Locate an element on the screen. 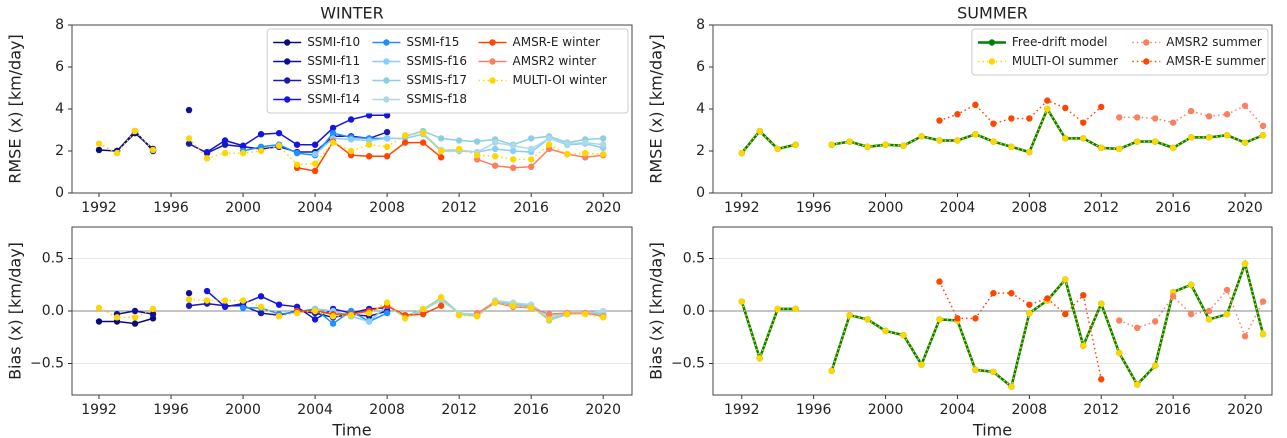 The width and height of the screenshot is (1287, 438). legend-label: SSMI-f11 is located at coordinates (333, 61).